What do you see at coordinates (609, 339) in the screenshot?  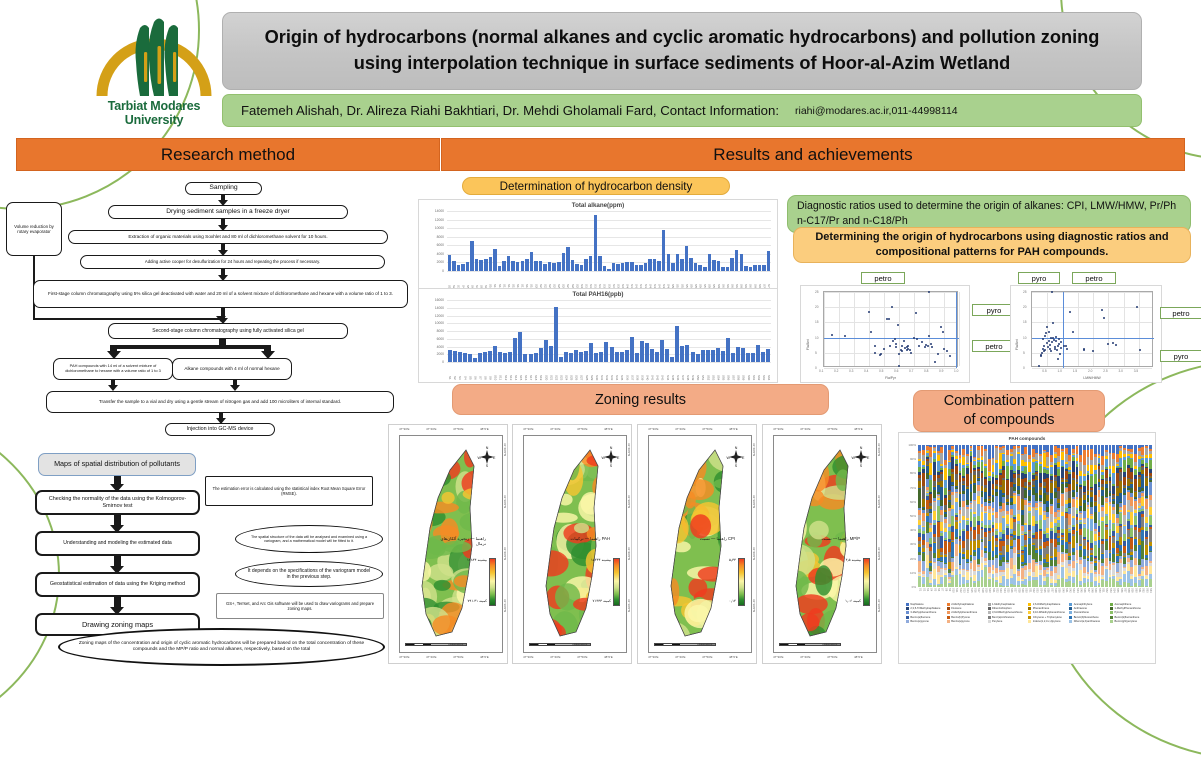 I see `gridline` at bounding box center [609, 339].